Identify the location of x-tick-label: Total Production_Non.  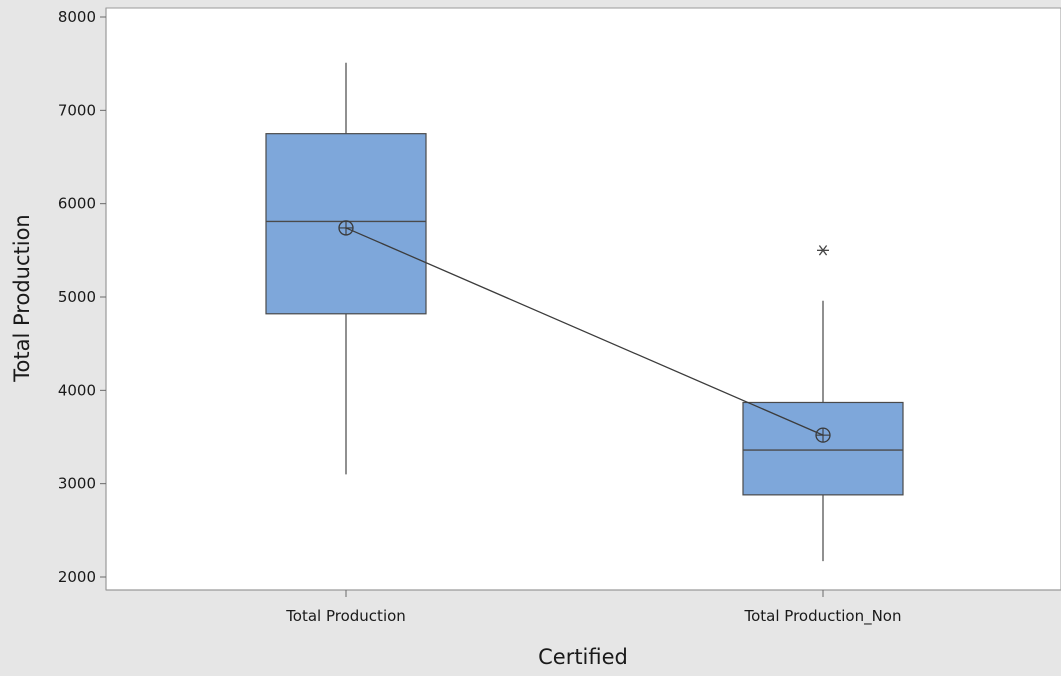
(822, 616).